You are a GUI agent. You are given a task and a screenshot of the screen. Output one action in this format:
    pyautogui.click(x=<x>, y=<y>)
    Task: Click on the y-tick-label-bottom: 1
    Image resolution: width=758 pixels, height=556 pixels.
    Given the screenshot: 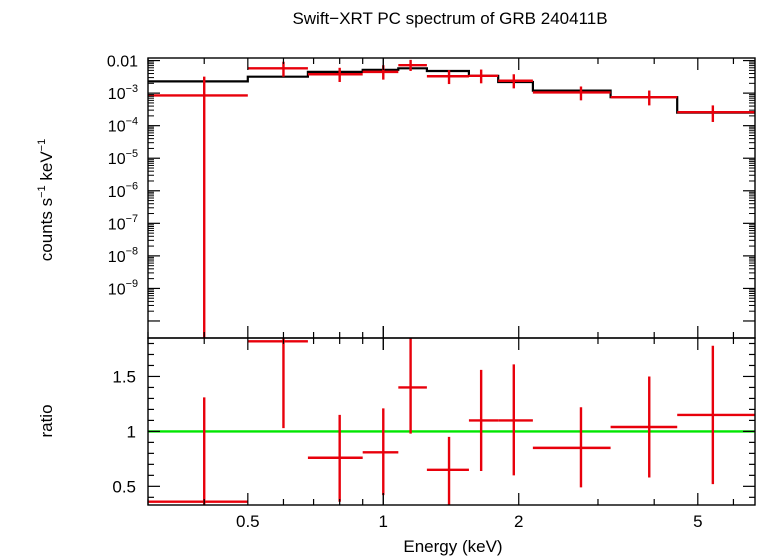 What is the action you would take?
    pyautogui.click(x=131, y=431)
    